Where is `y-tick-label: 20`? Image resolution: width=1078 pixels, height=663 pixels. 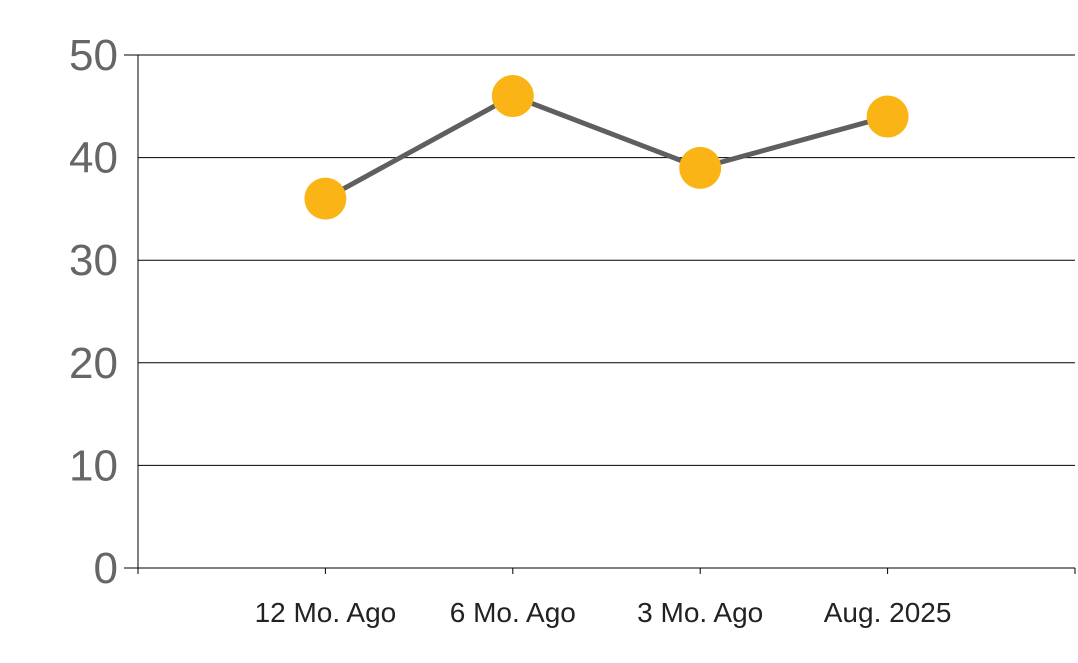 y-tick-label: 20 is located at coordinates (93, 363).